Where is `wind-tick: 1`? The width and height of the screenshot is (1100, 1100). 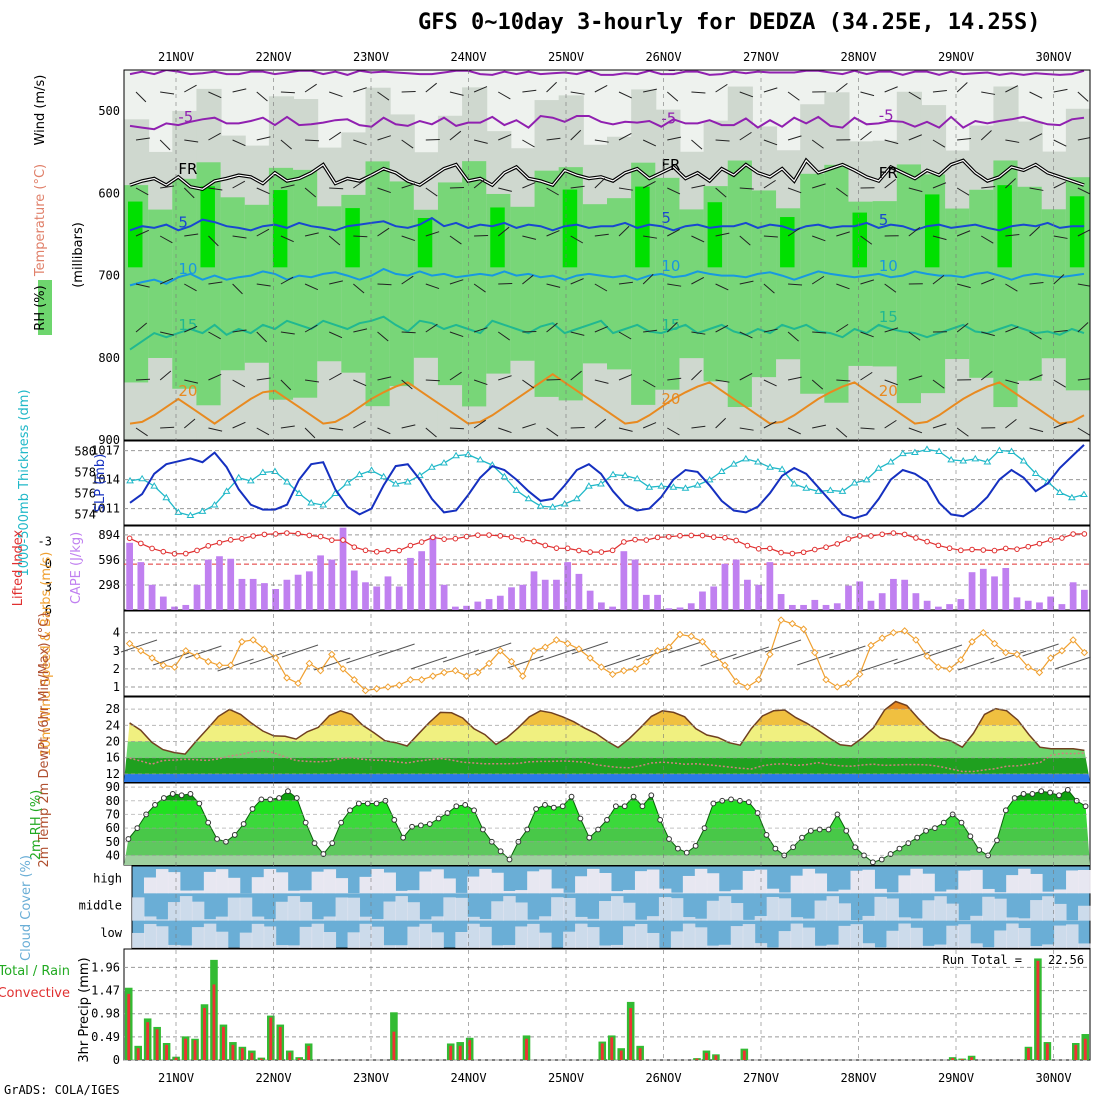 wind-tick: 1 is located at coordinates (116, 687).